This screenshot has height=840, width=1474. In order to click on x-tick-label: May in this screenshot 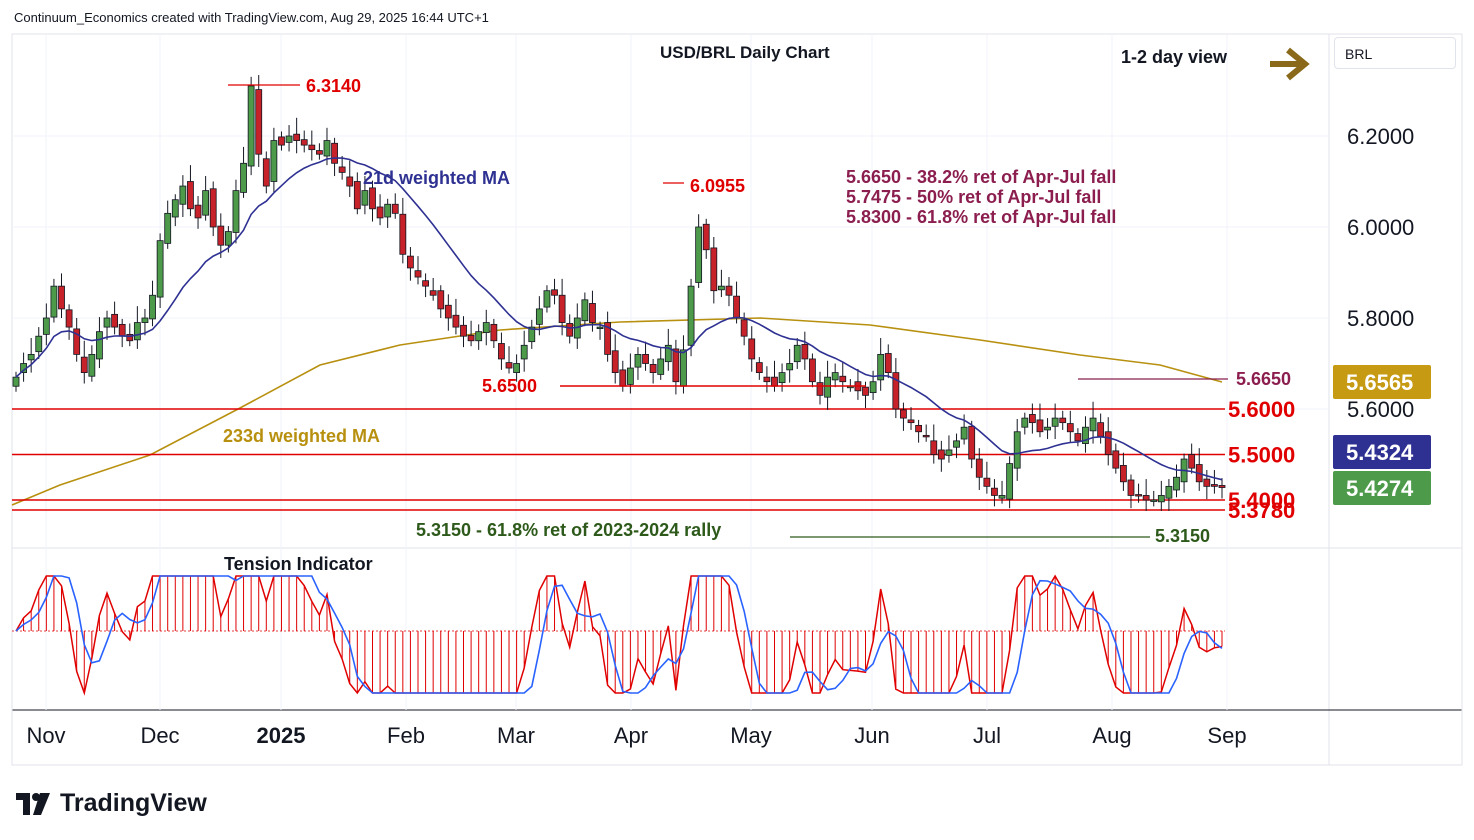, I will do `click(751, 735)`.